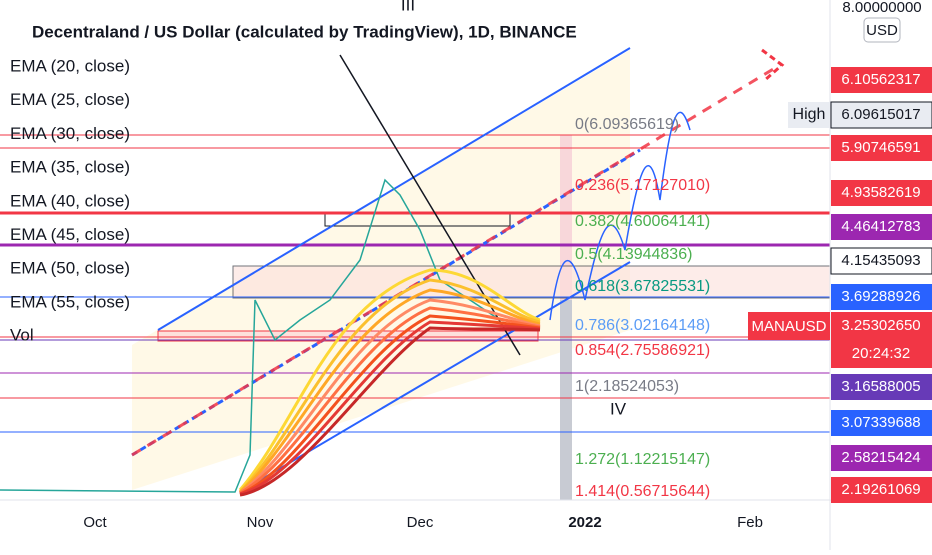 The width and height of the screenshot is (932, 555). I want to click on price-label: 4.15435093, so click(880, 260).